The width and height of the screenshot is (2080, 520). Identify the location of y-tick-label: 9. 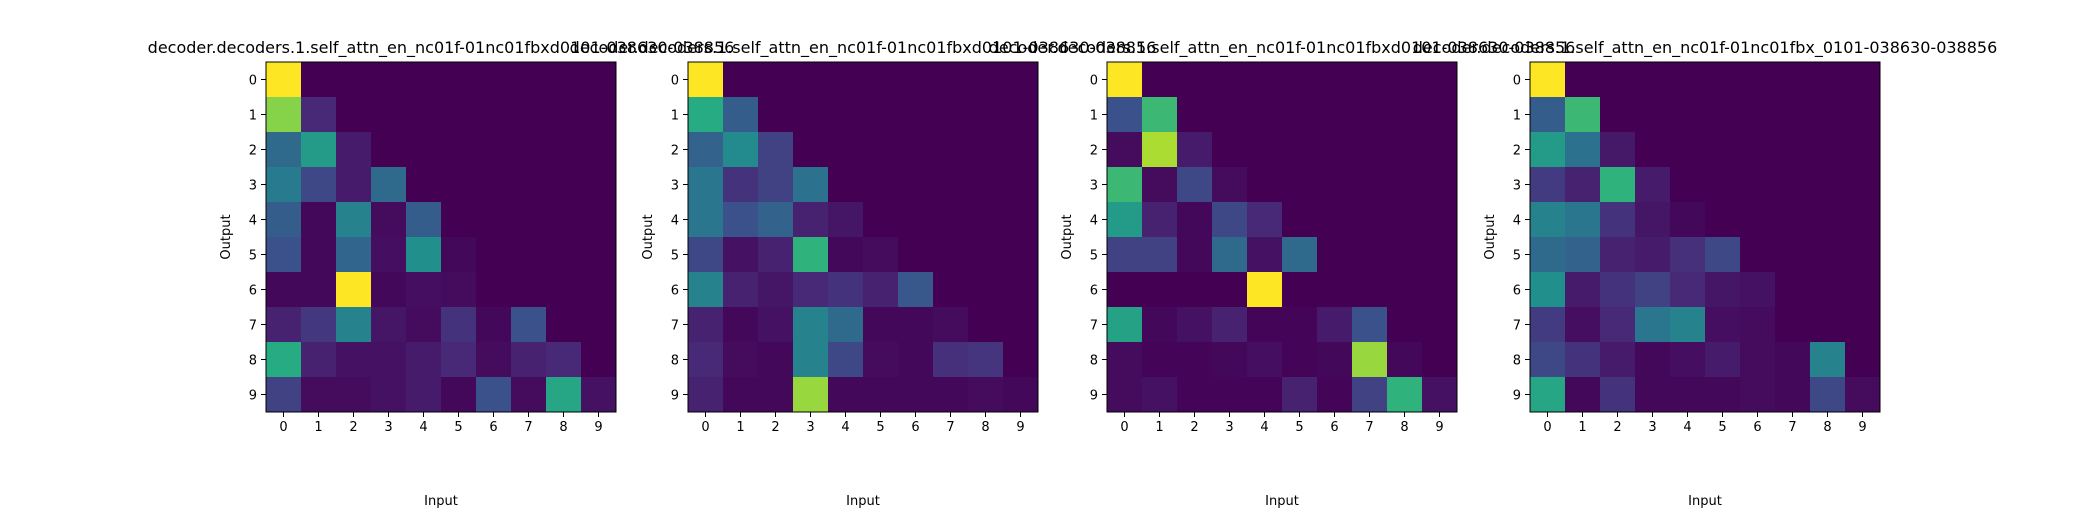
(253, 396).